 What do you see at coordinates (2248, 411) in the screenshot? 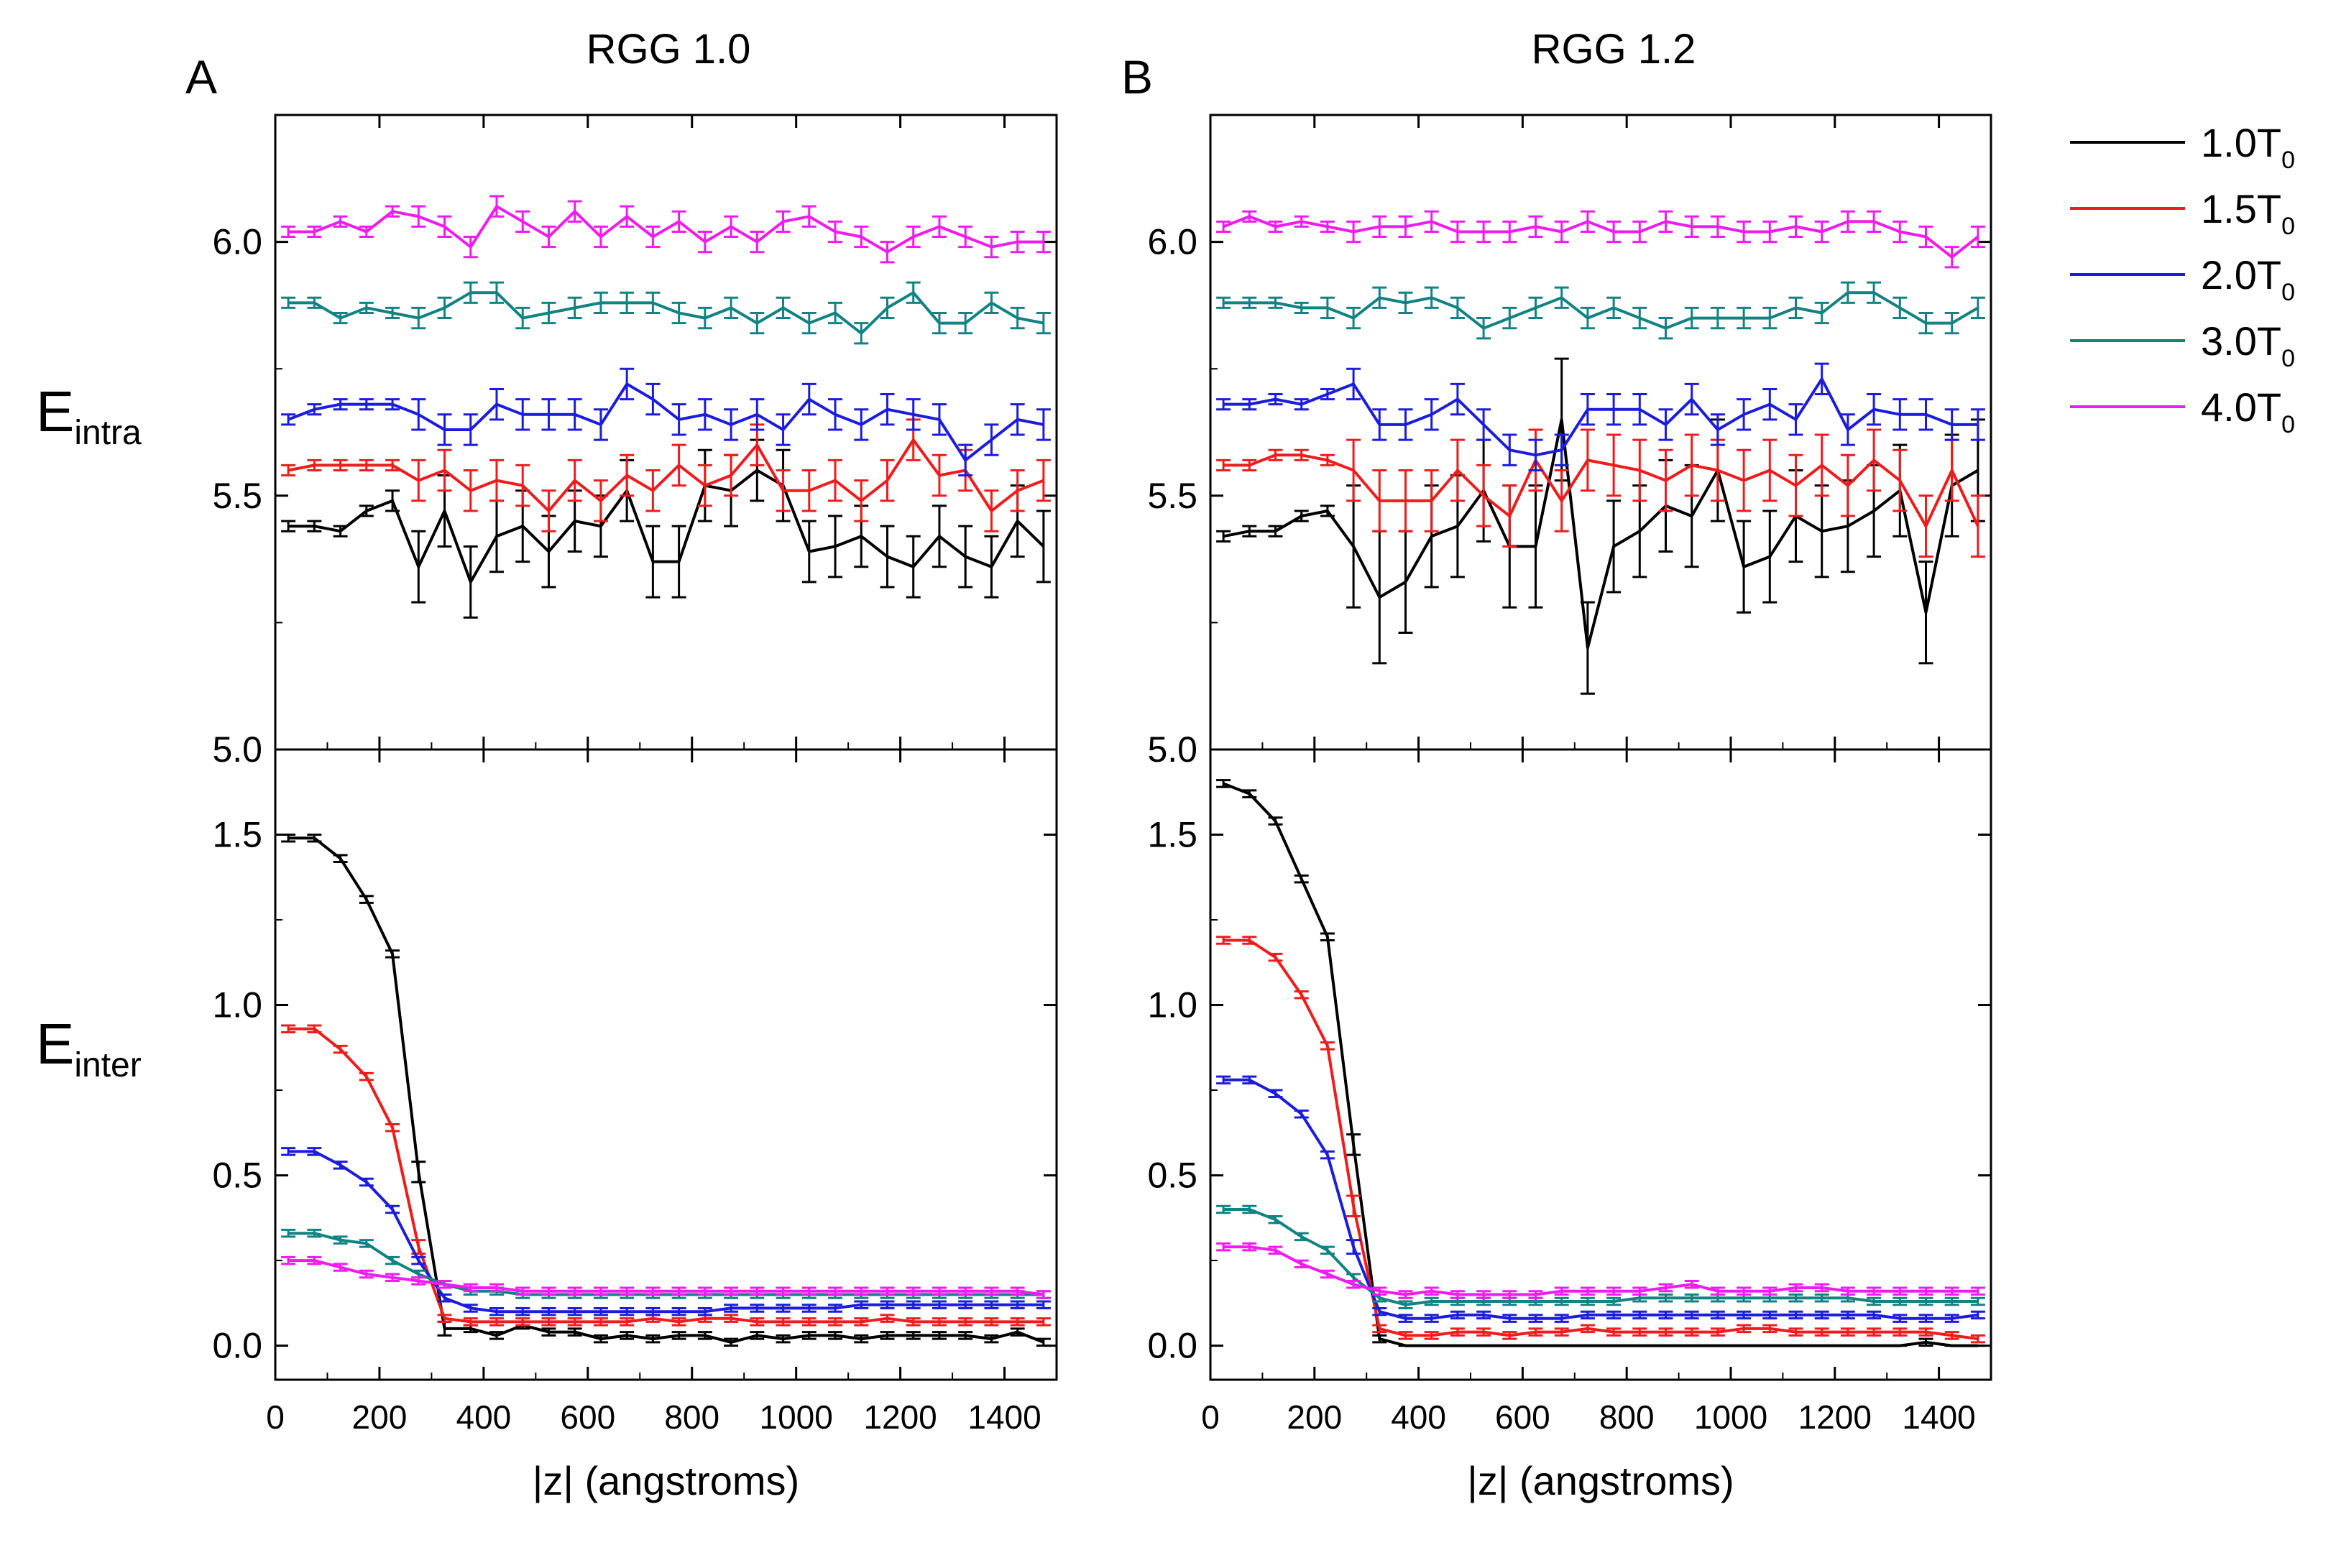
I see `legend-label: 4.0T0` at bounding box center [2248, 411].